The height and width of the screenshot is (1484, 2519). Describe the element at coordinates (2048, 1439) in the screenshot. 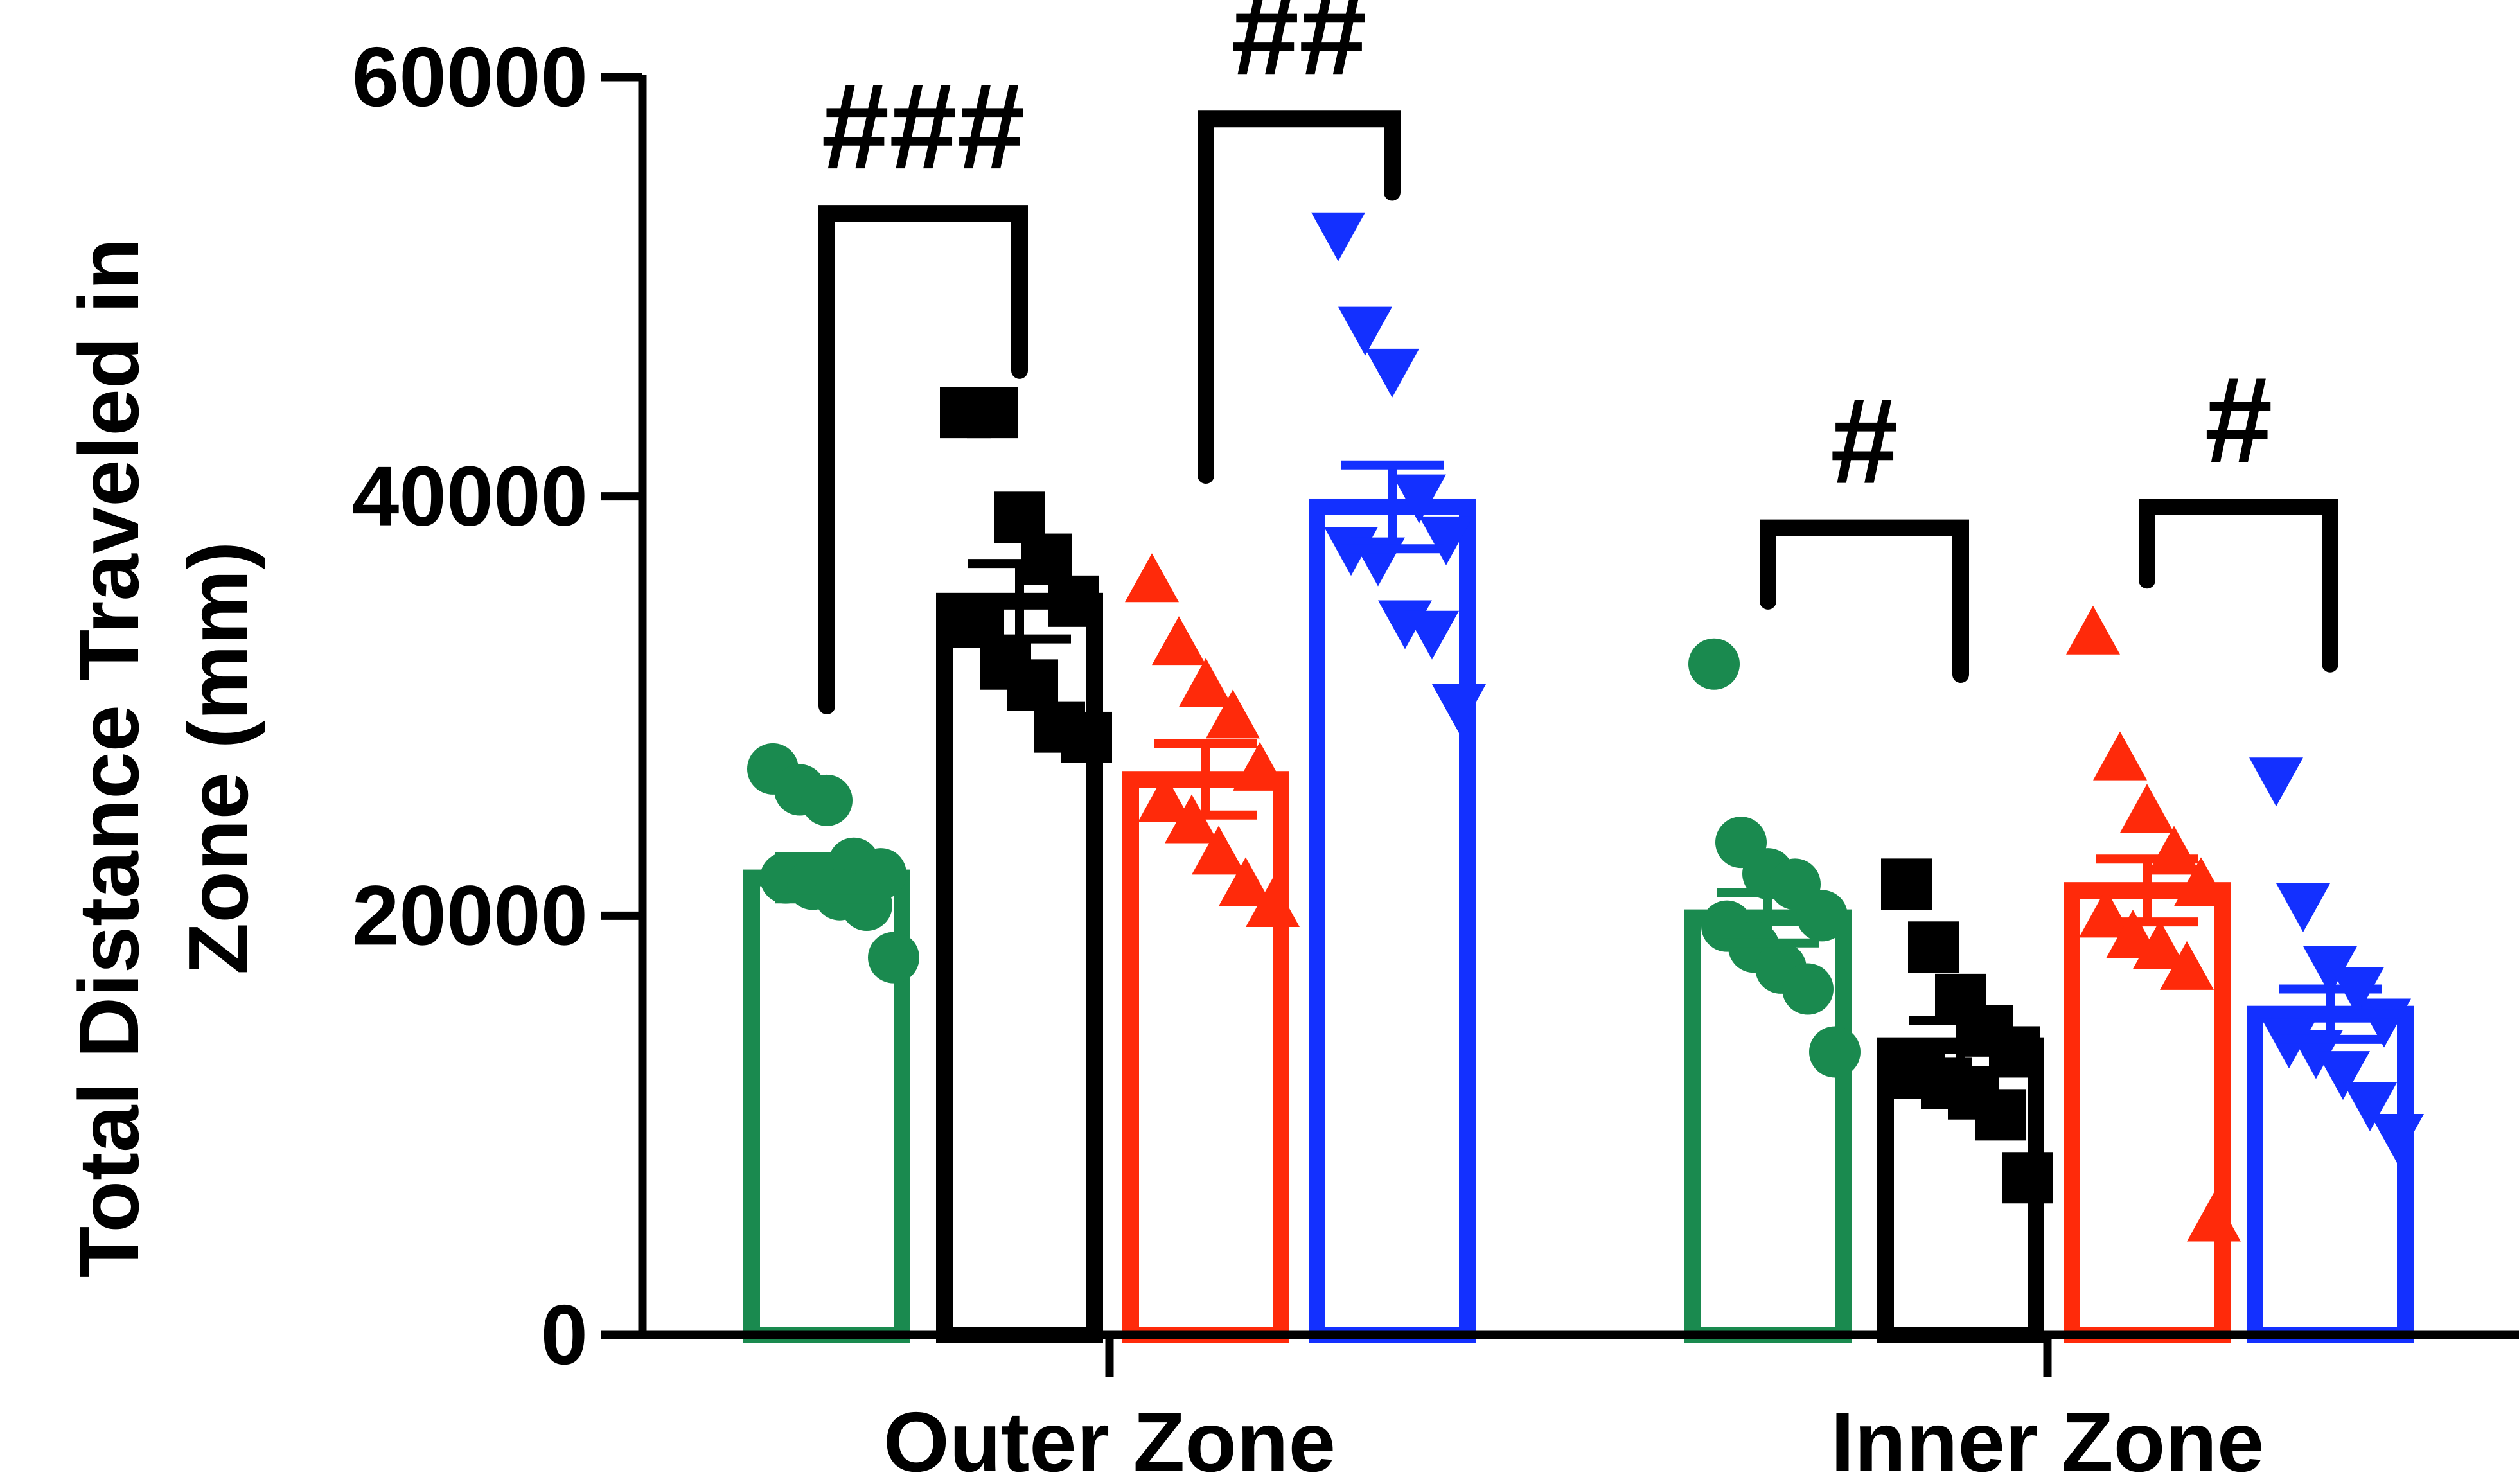

I see `x-tick-label-1: Inner Zone` at that location.